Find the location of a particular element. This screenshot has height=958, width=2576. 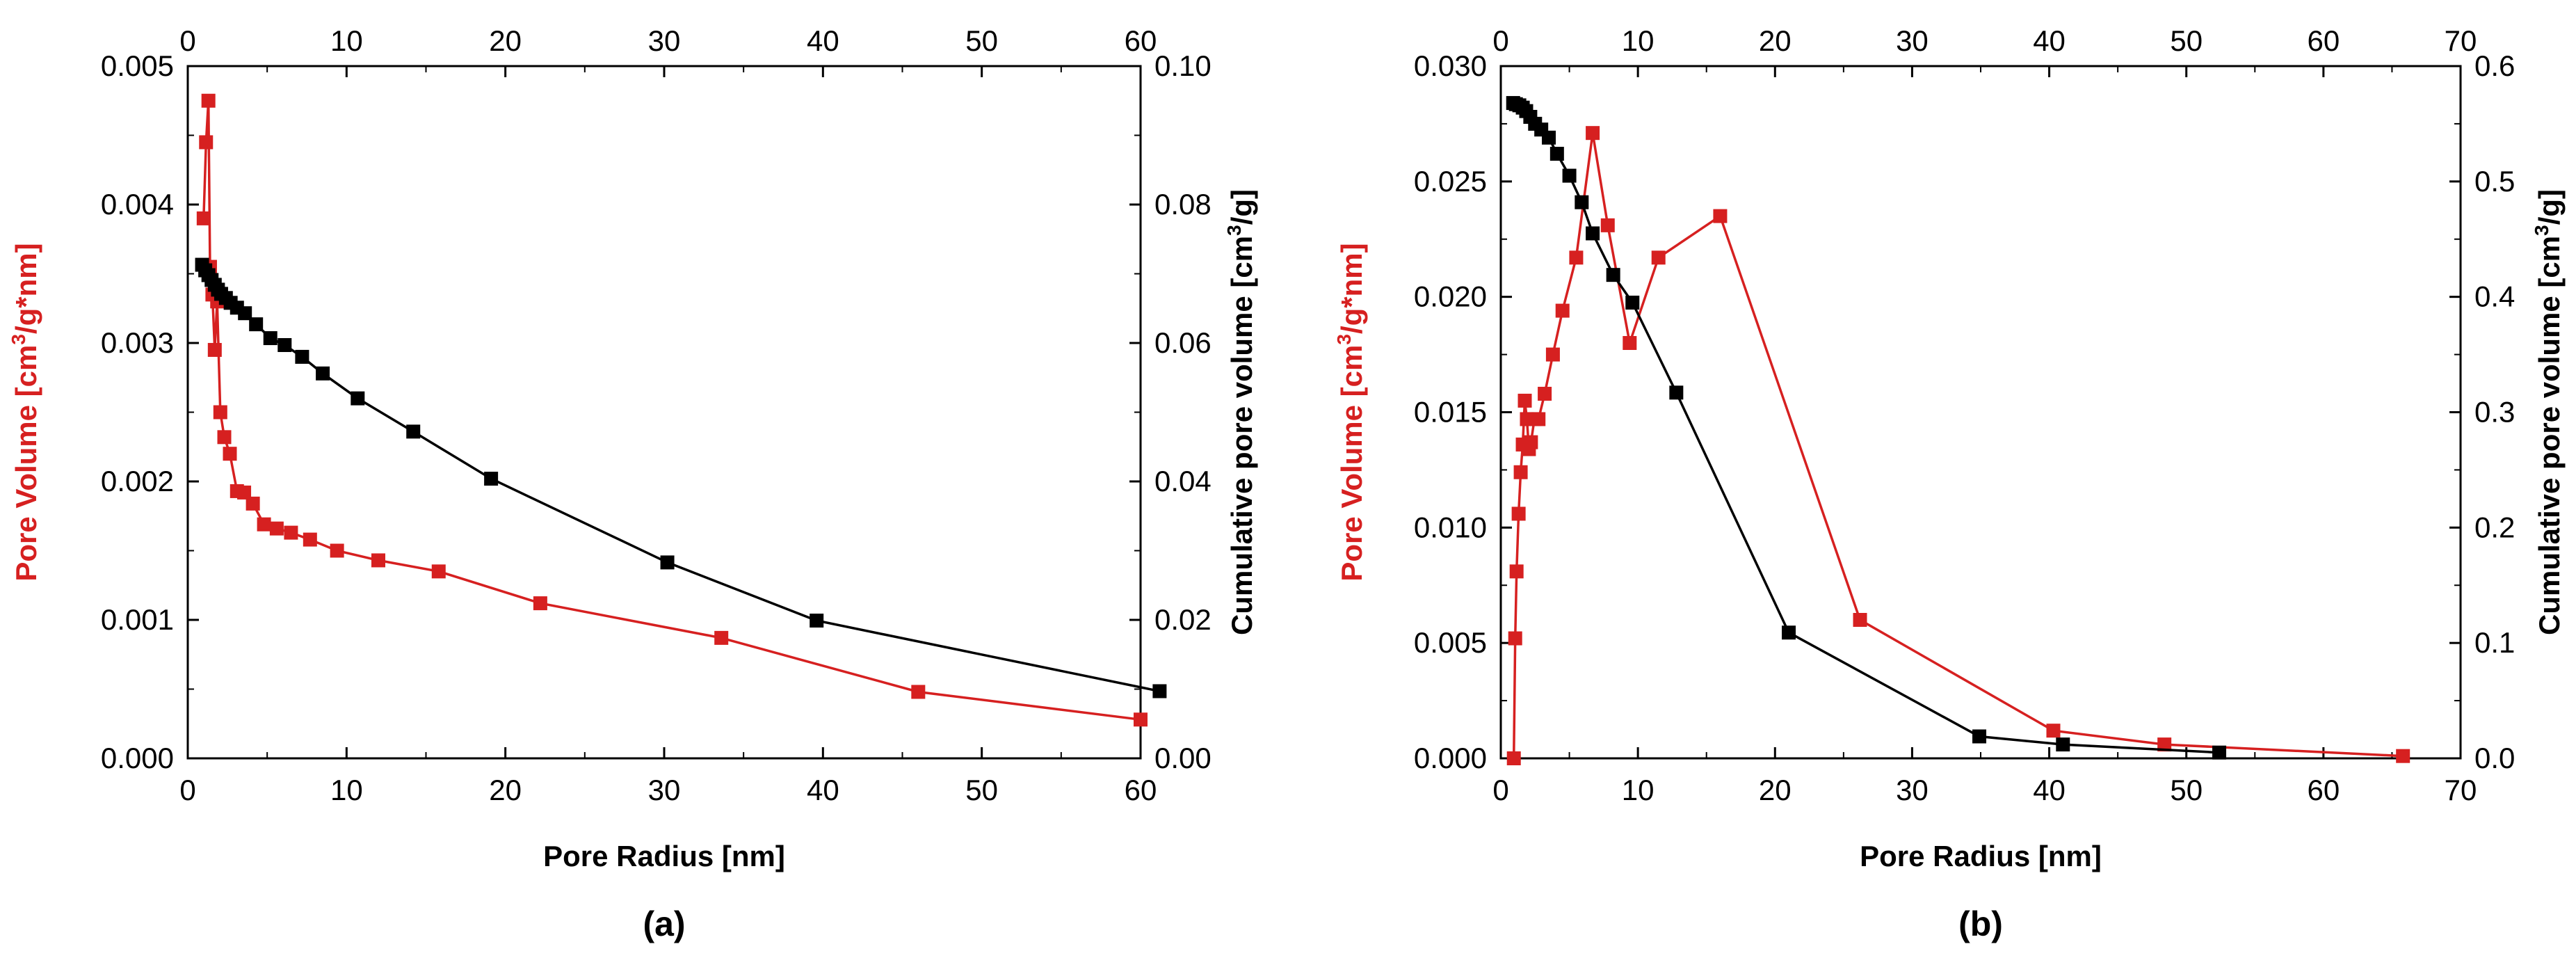

x-axis-label: Pore Radius [nm] is located at coordinates (664, 856).